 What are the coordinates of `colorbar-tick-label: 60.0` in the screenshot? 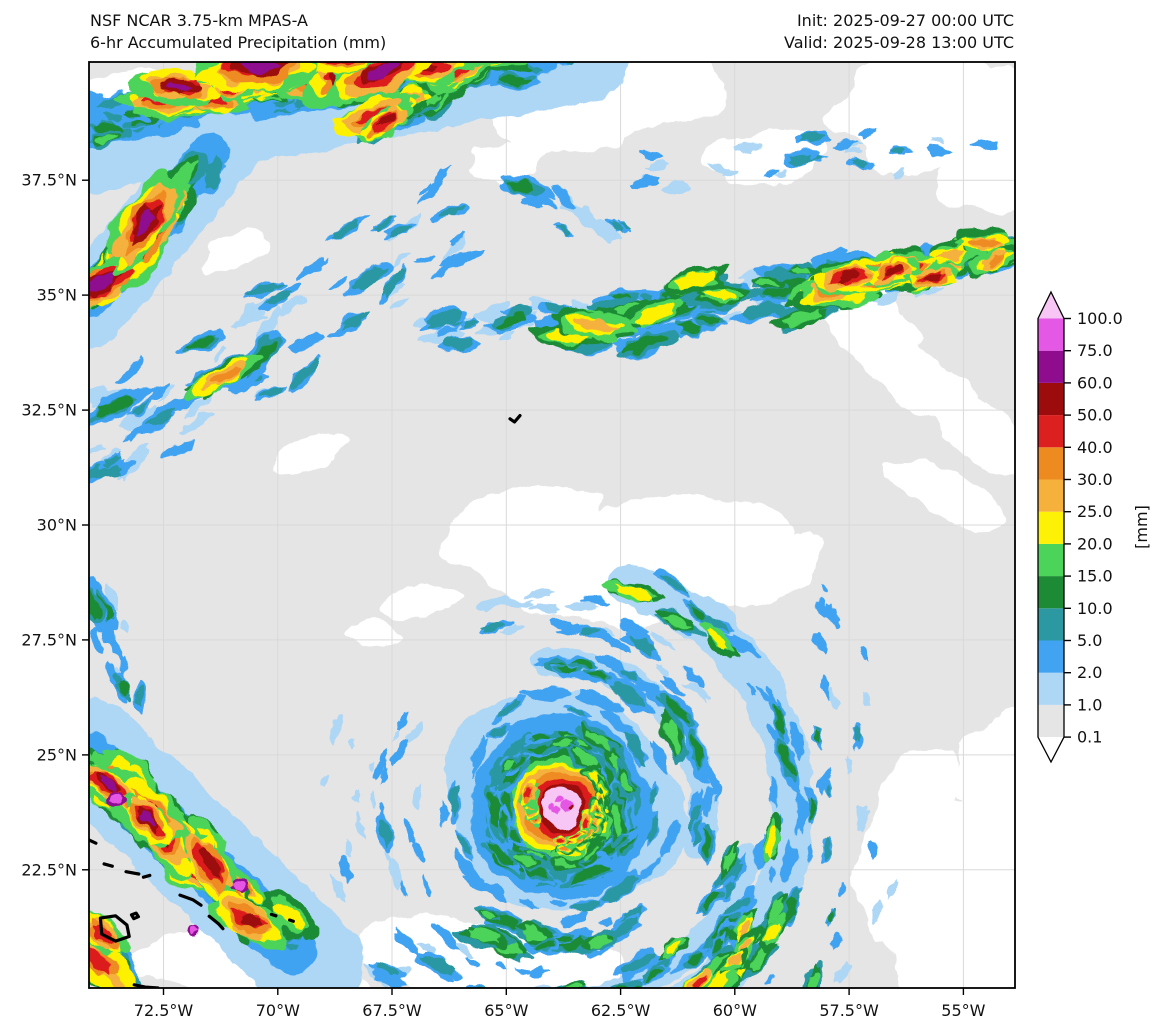 It's located at (1095, 382).